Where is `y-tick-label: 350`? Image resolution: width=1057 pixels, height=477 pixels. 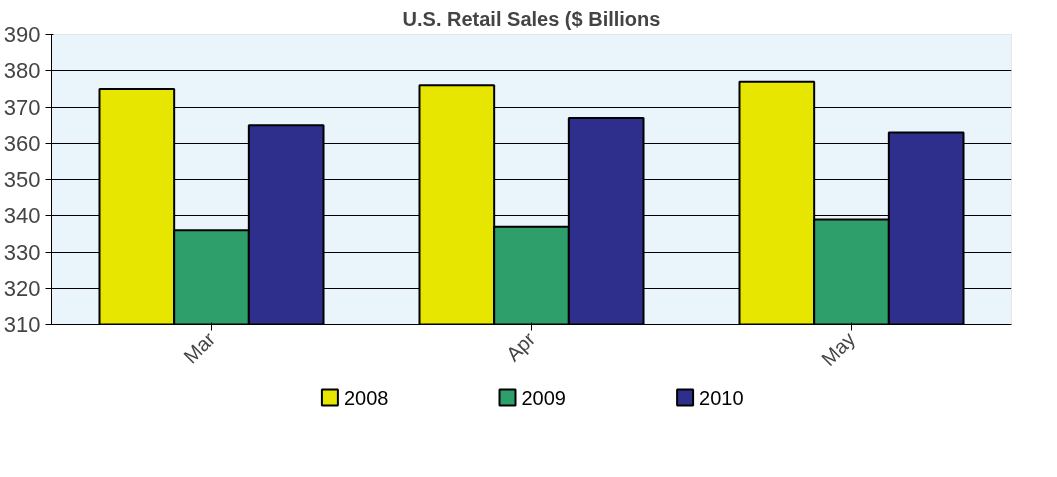 y-tick-label: 350 is located at coordinates (22, 179).